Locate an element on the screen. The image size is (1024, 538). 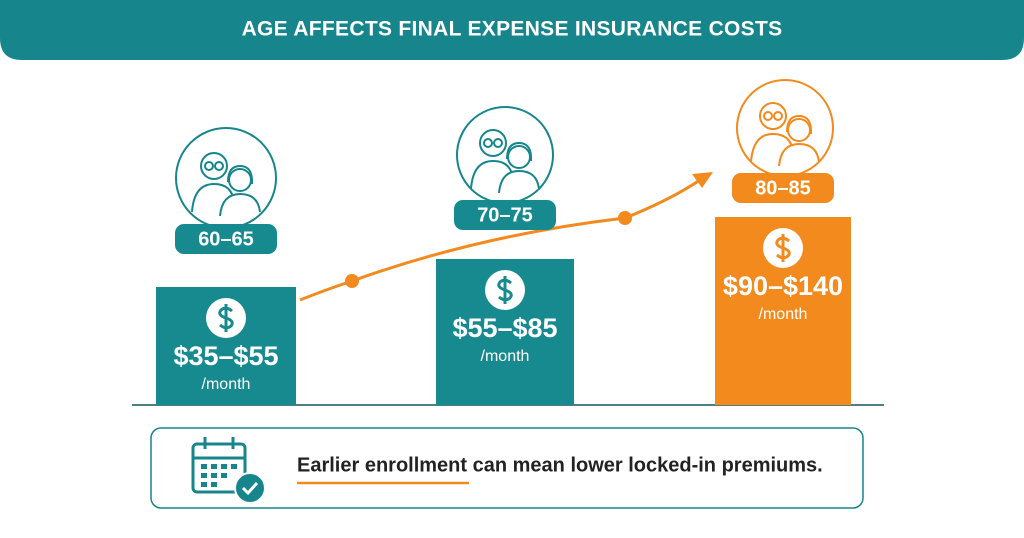
price-range: $55–$85 is located at coordinates (504, 328).